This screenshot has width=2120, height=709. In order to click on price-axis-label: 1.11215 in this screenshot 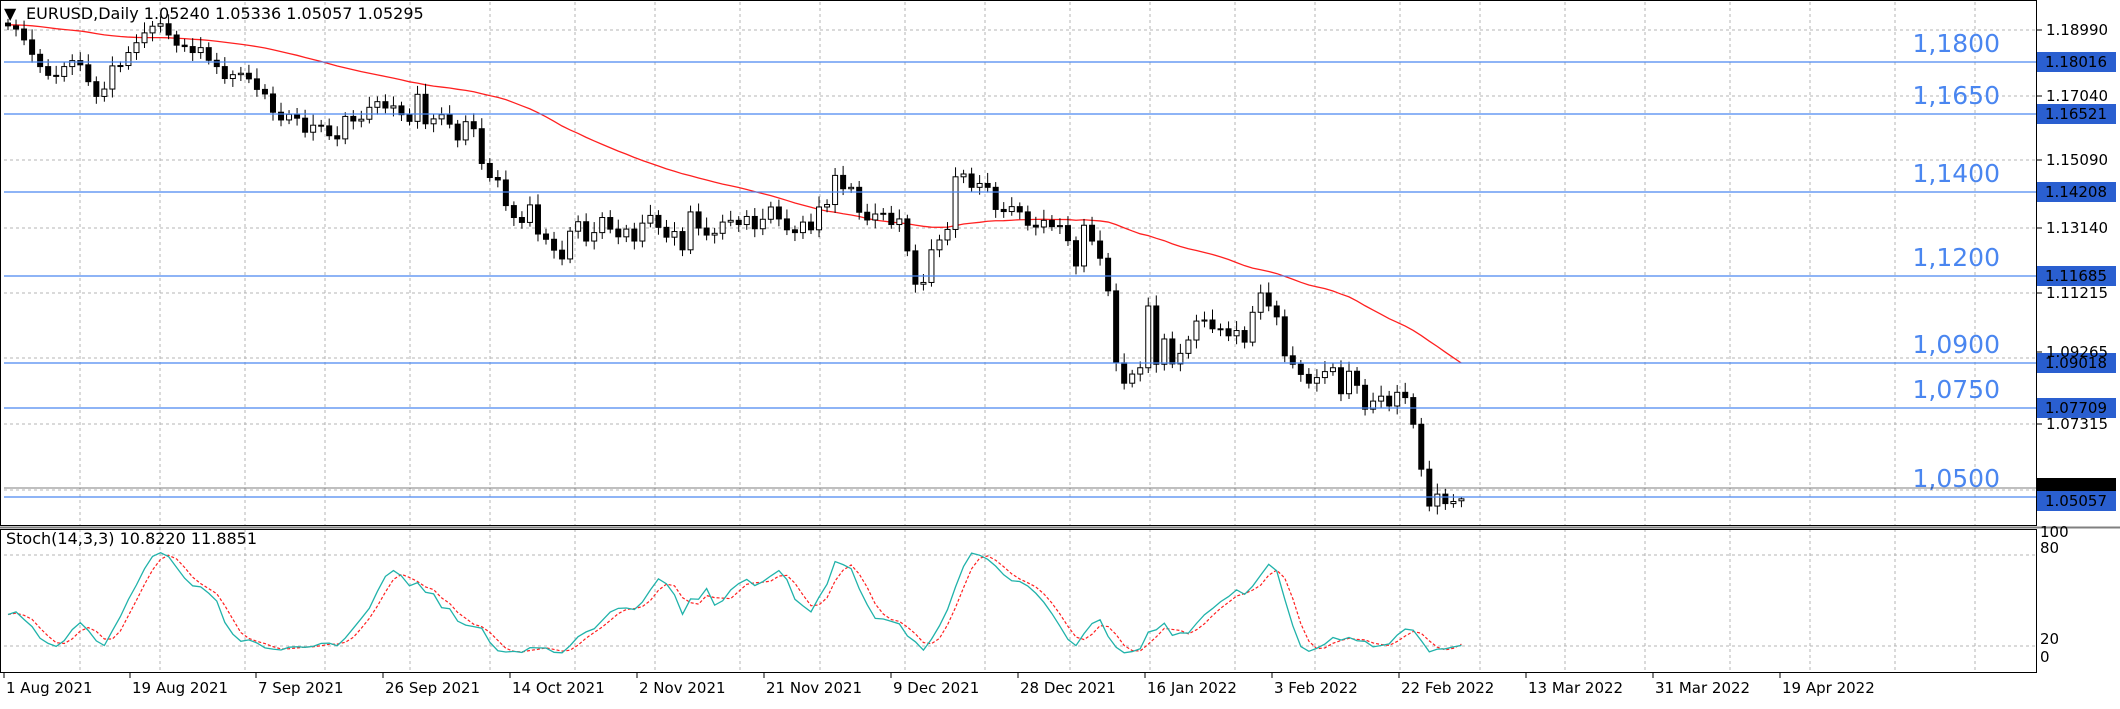, I will do `click(2077, 293)`.